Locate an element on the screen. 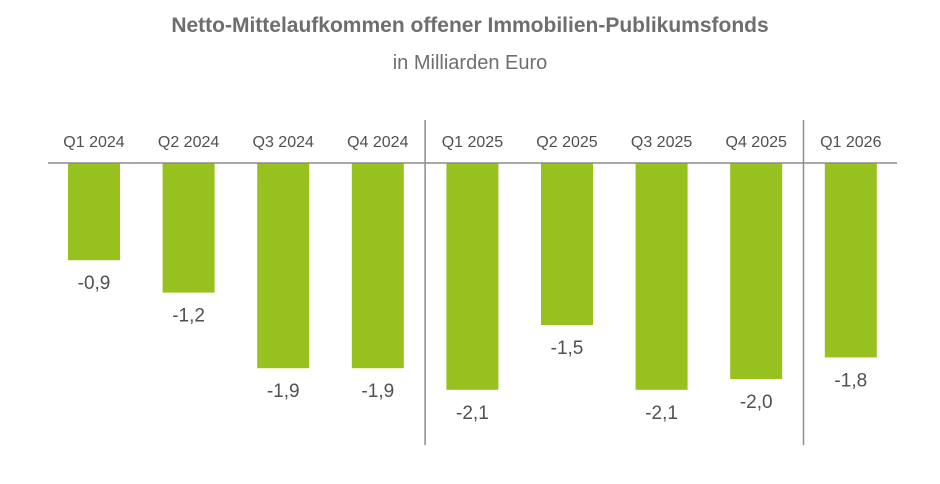 Image resolution: width=940 pixels, height=484 pixels. category-label: Q1 2024 is located at coordinates (93, 142).